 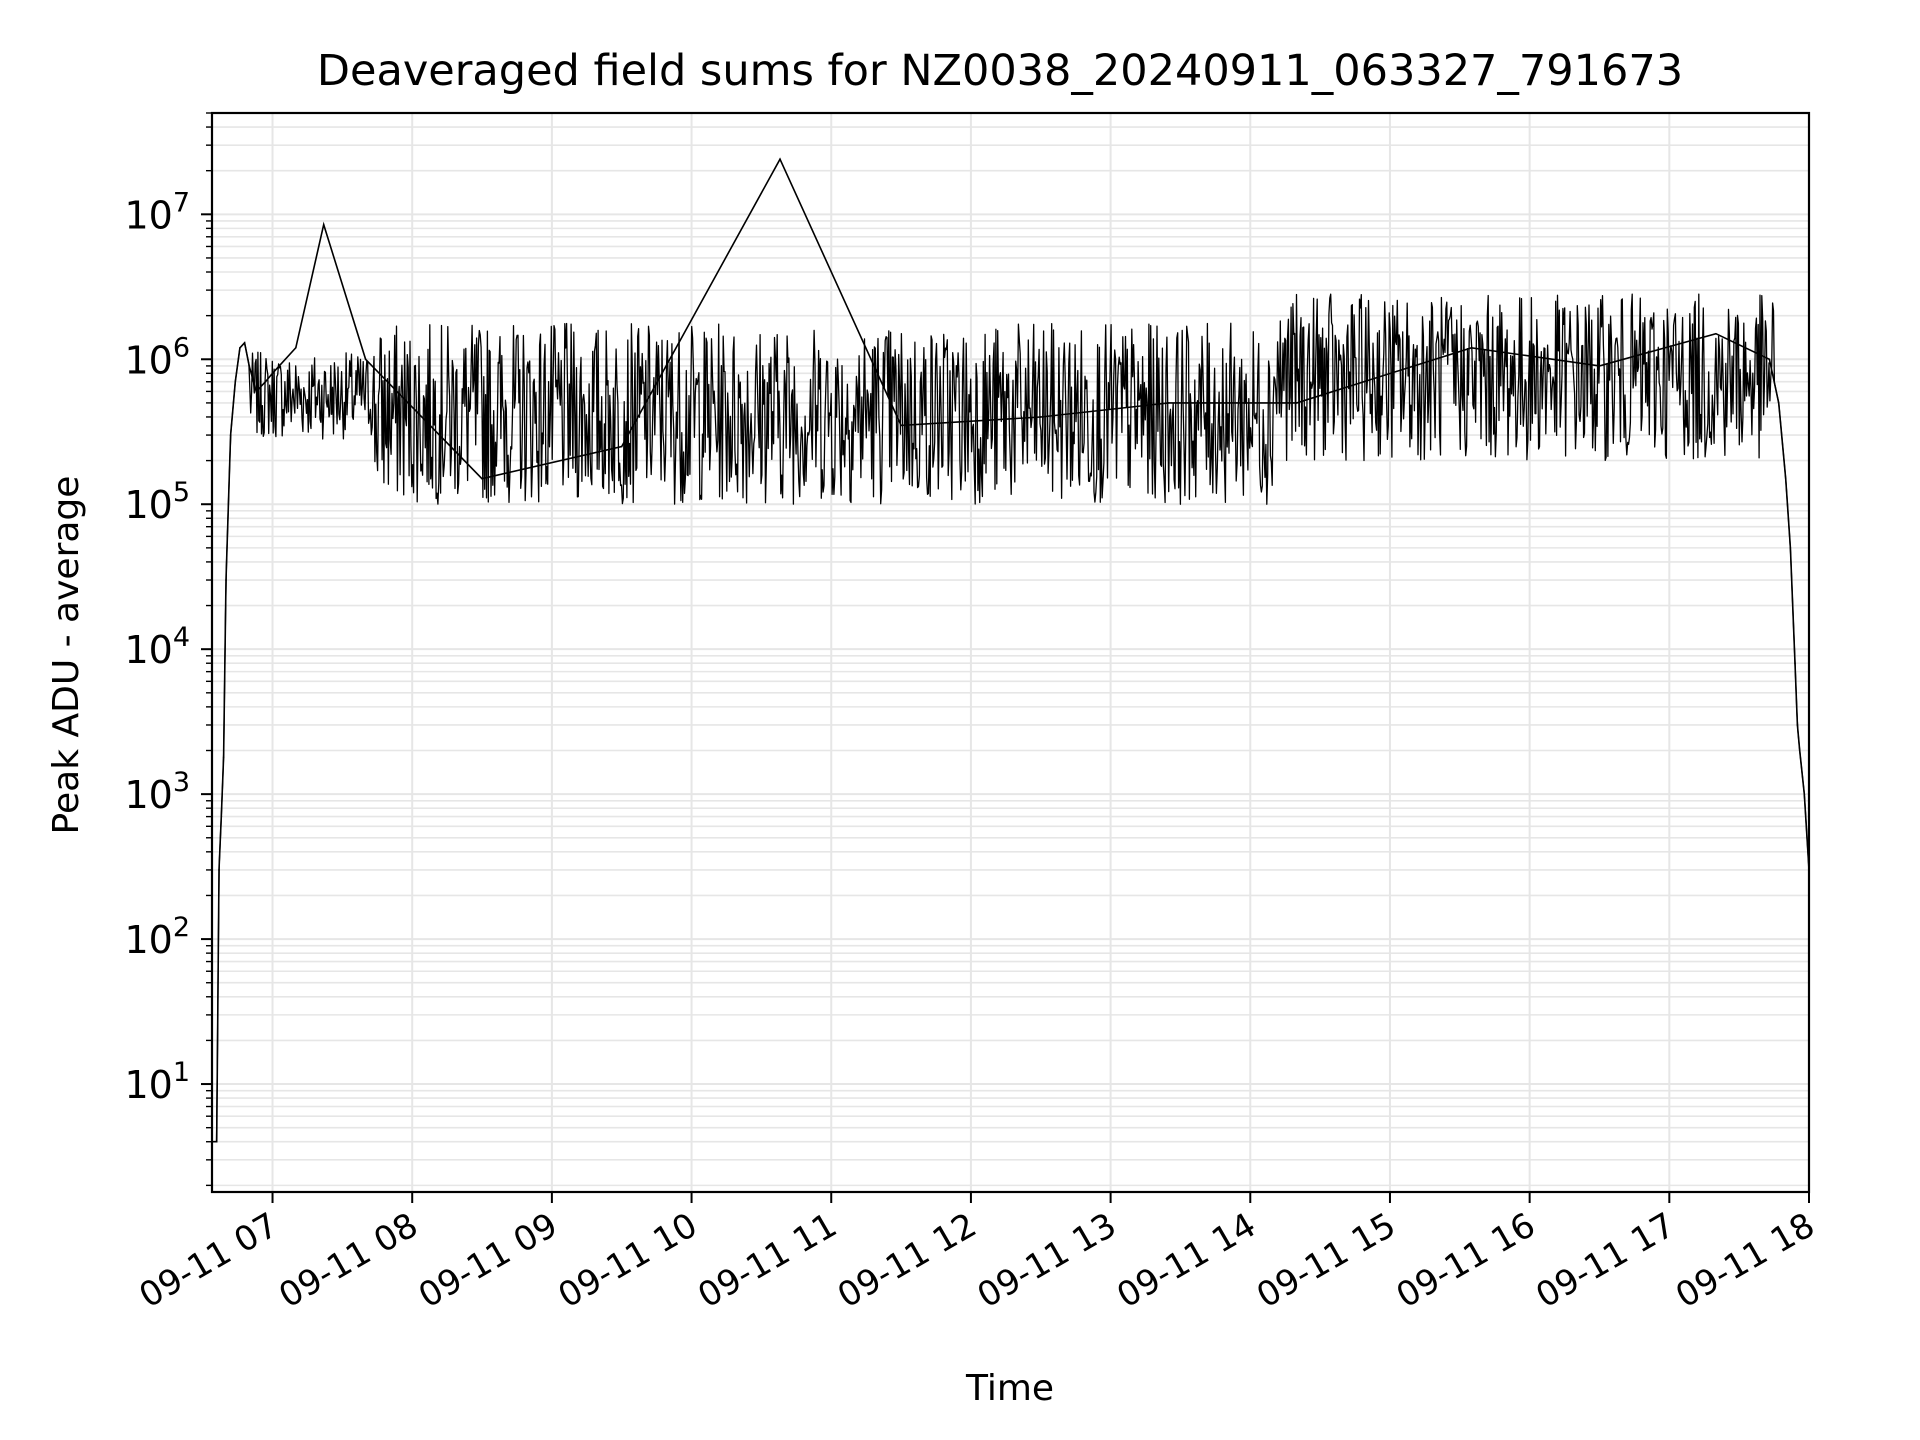 I want to click on y-tick-label: 10¹, so click(x=157, y=1082).